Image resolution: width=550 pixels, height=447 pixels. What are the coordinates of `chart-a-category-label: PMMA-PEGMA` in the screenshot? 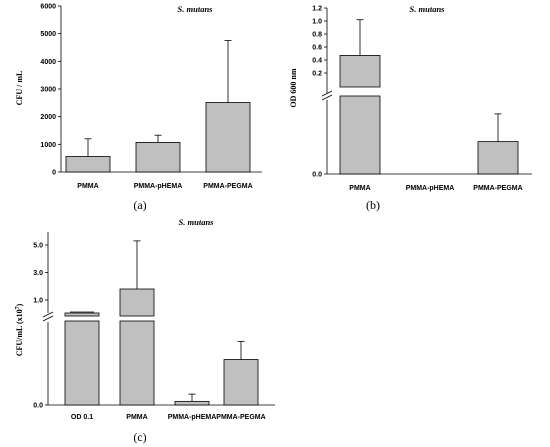 It's located at (227, 186).